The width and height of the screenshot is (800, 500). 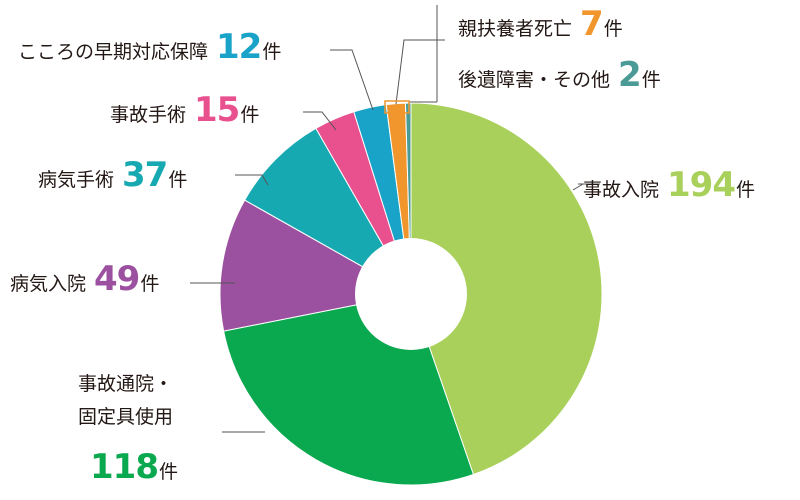 I want to click on label-accident-outpatient: 事故通院・ 固定具使用, so click(x=125, y=401).